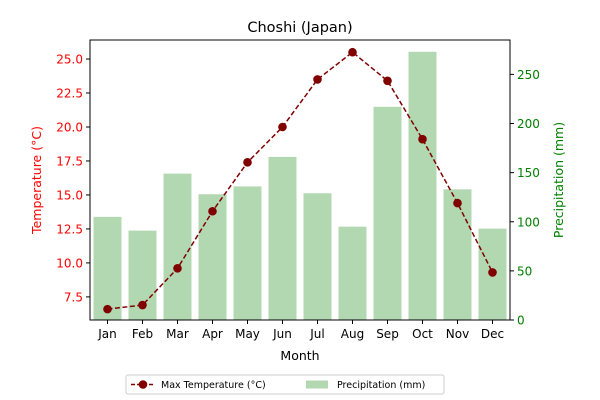 The image size is (600, 400). I want to click on legend-label-temperature: Max Temperature (°C), so click(213, 385).